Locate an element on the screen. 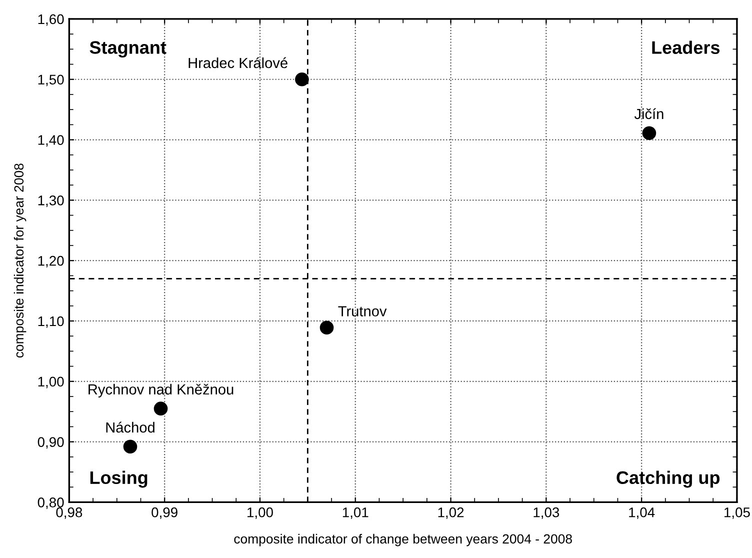 Image resolution: width=752 pixels, height=558 pixels. x-tick-label: 1,02 is located at coordinates (451, 513).